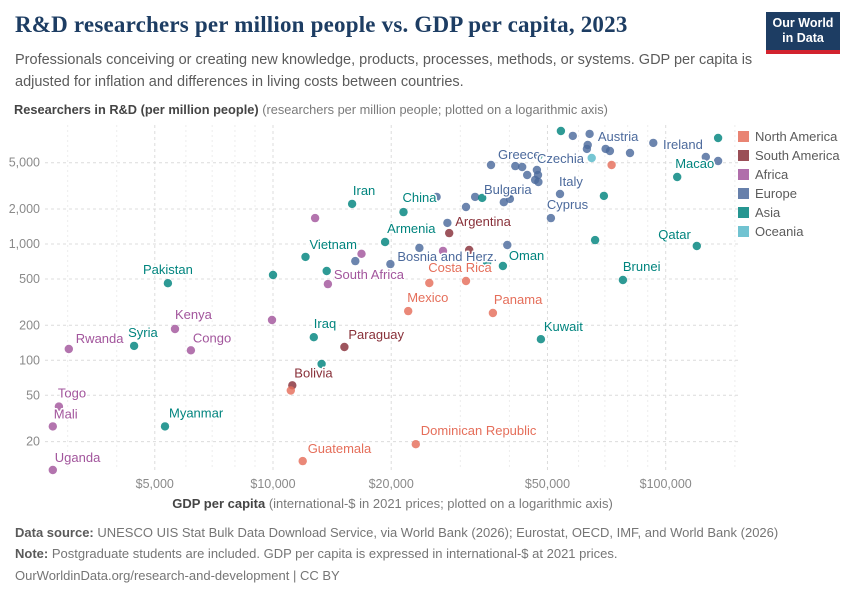 This screenshot has height=600, width=850. Describe the element at coordinates (408, 311) in the screenshot. I see `data-point-mexico` at that location.